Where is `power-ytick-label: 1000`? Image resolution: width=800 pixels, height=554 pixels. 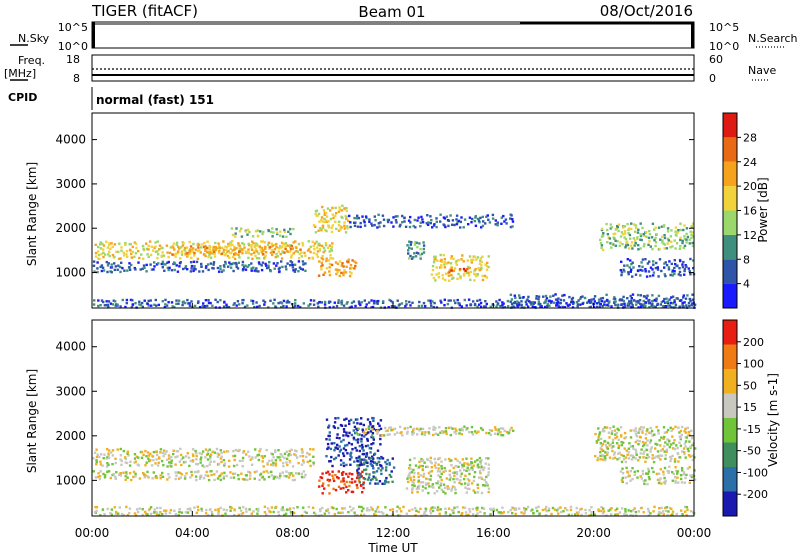
power-ytick-label: 1000 is located at coordinates (70, 273).